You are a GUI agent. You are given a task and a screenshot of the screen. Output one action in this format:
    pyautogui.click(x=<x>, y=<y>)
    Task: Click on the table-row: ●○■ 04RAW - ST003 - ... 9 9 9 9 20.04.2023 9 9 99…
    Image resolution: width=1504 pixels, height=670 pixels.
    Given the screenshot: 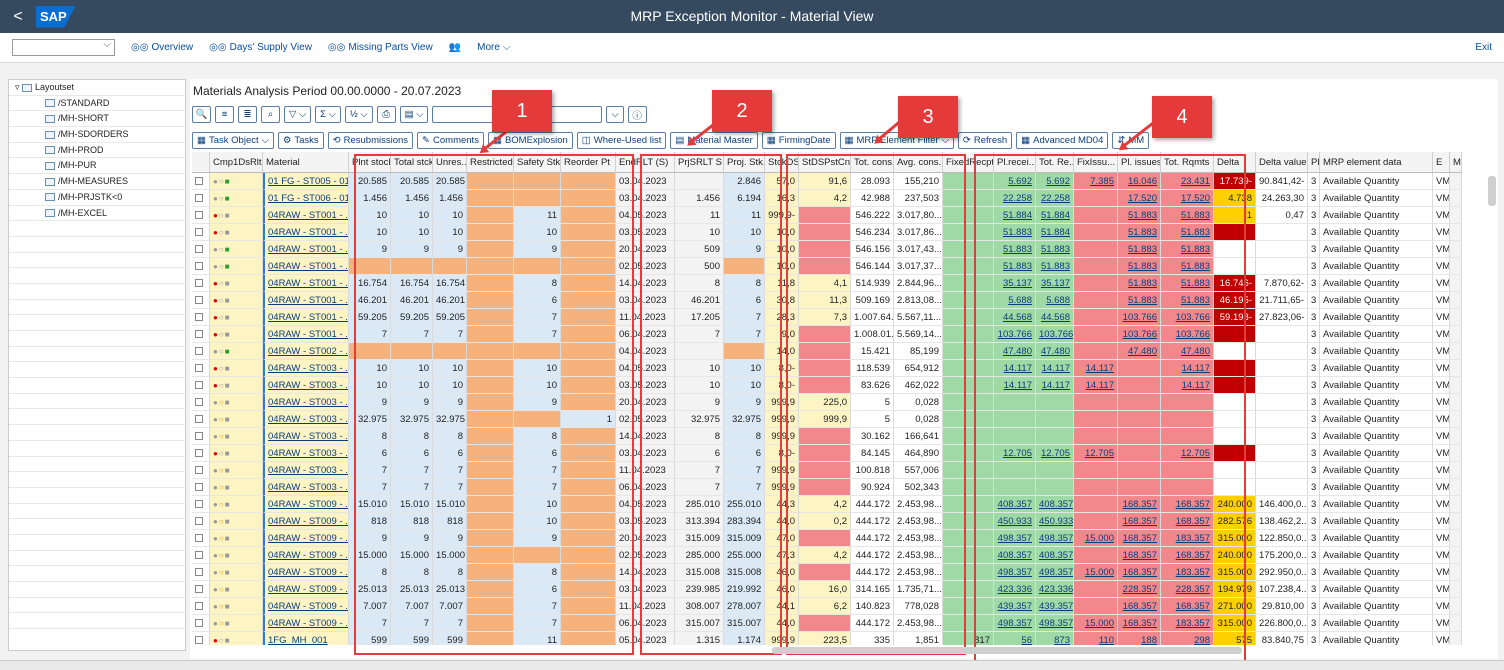 What is the action you would take?
    pyautogui.click(x=827, y=402)
    